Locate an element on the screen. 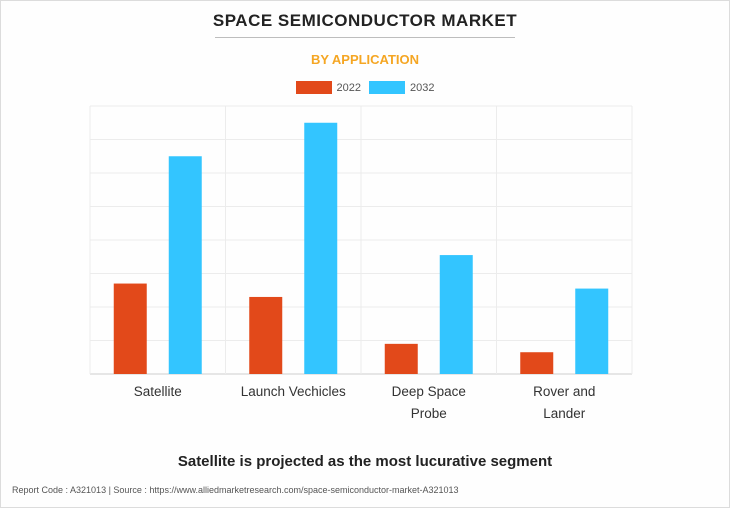 The height and width of the screenshot is (508, 730). legend-label-2032: 2032 is located at coordinates (422, 87).